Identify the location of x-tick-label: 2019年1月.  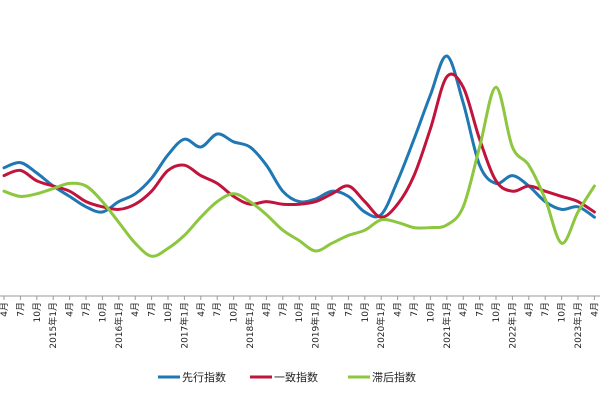
(316, 325).